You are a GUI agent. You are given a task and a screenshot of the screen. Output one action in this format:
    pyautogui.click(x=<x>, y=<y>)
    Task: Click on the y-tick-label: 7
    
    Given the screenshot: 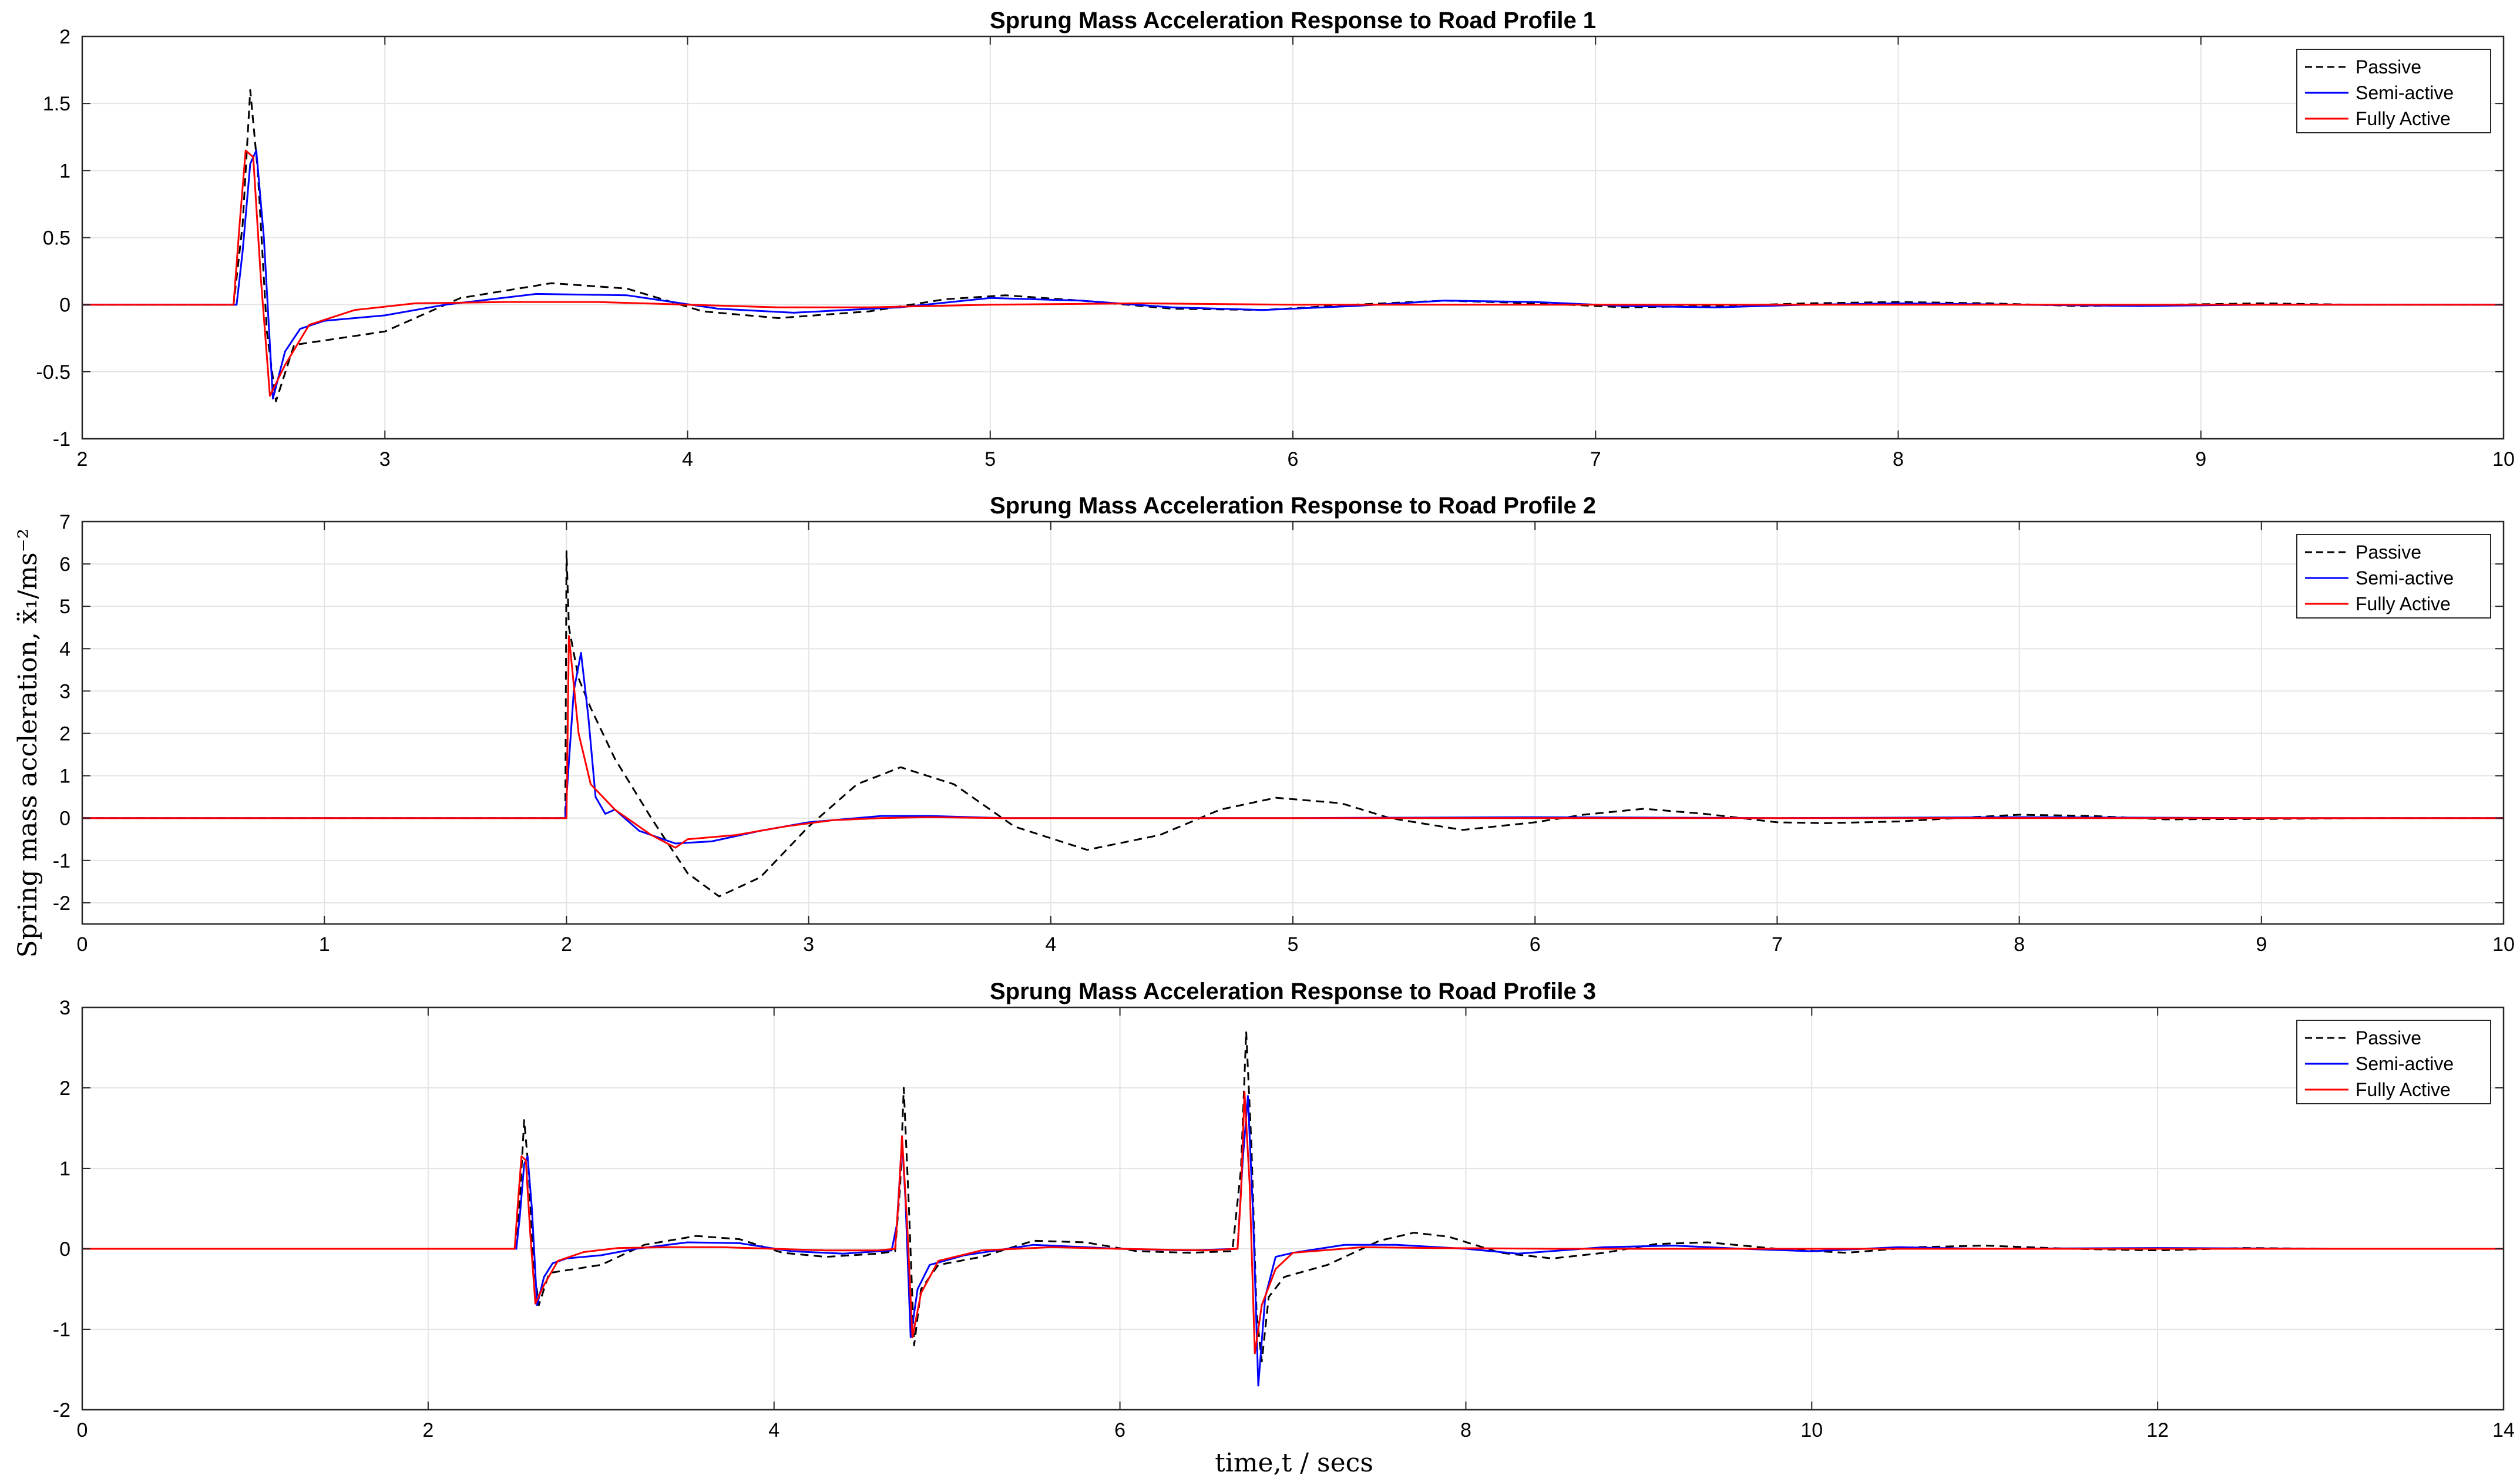 What is the action you would take?
    pyautogui.click(x=64, y=522)
    